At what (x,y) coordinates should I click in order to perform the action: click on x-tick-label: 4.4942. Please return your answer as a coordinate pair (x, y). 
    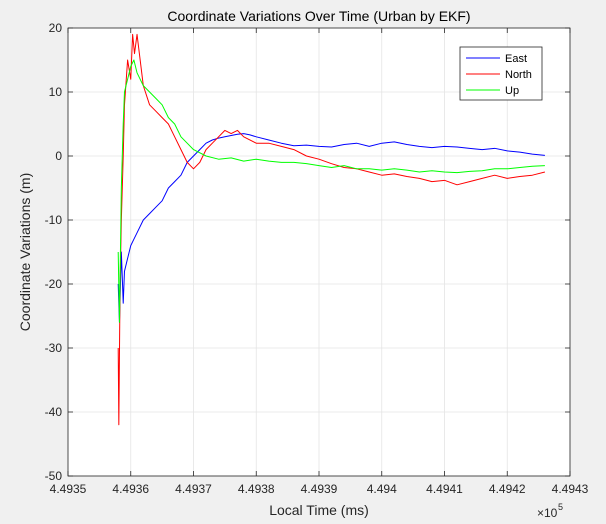
    Looking at the image, I should click on (507, 489).